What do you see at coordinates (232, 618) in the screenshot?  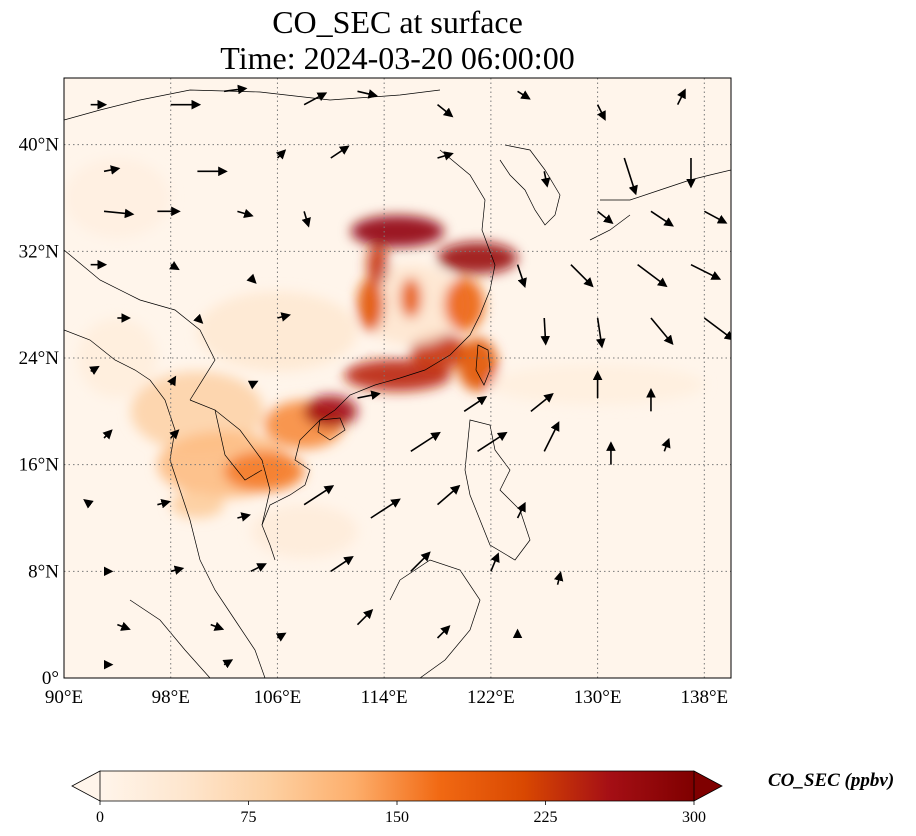 I see `coastline-malaysia` at bounding box center [232, 618].